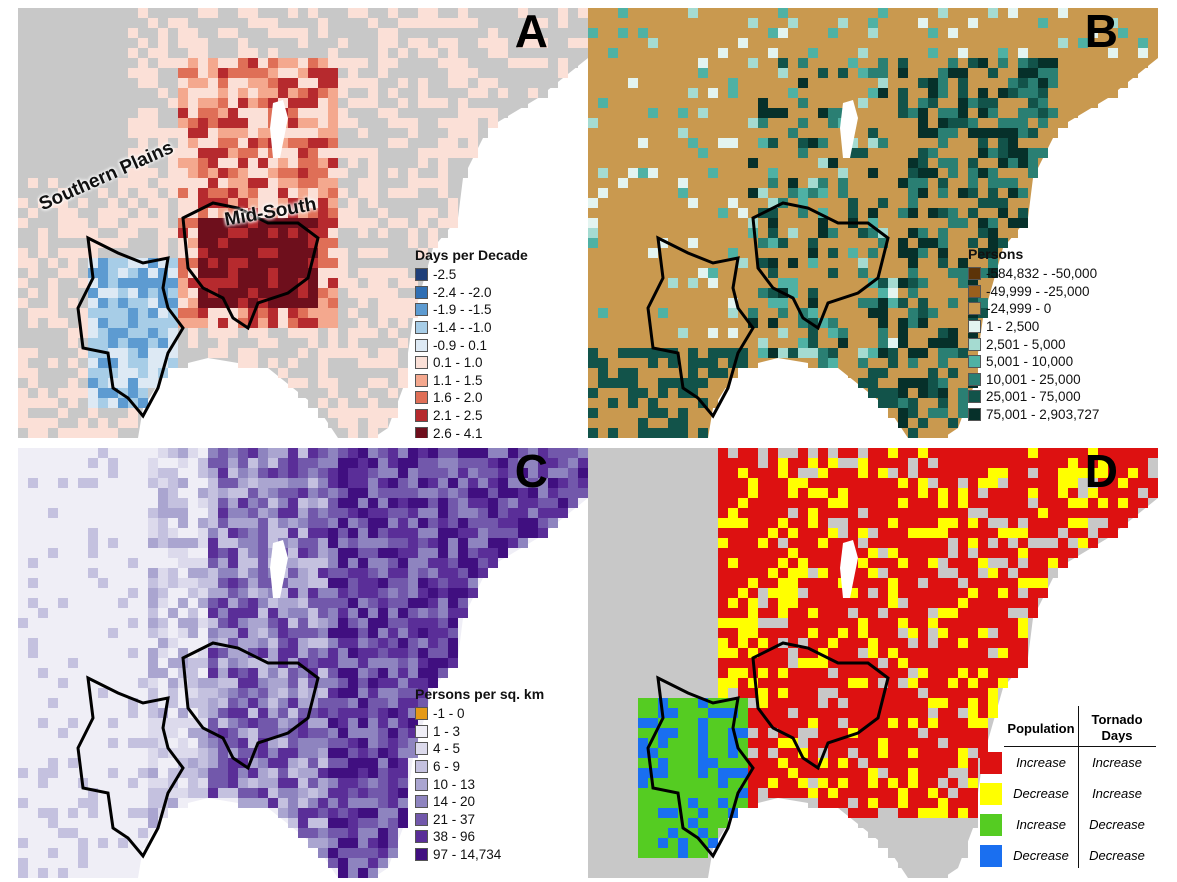  I want to click on legend-label: 0.1 - 1.0, so click(458, 363).